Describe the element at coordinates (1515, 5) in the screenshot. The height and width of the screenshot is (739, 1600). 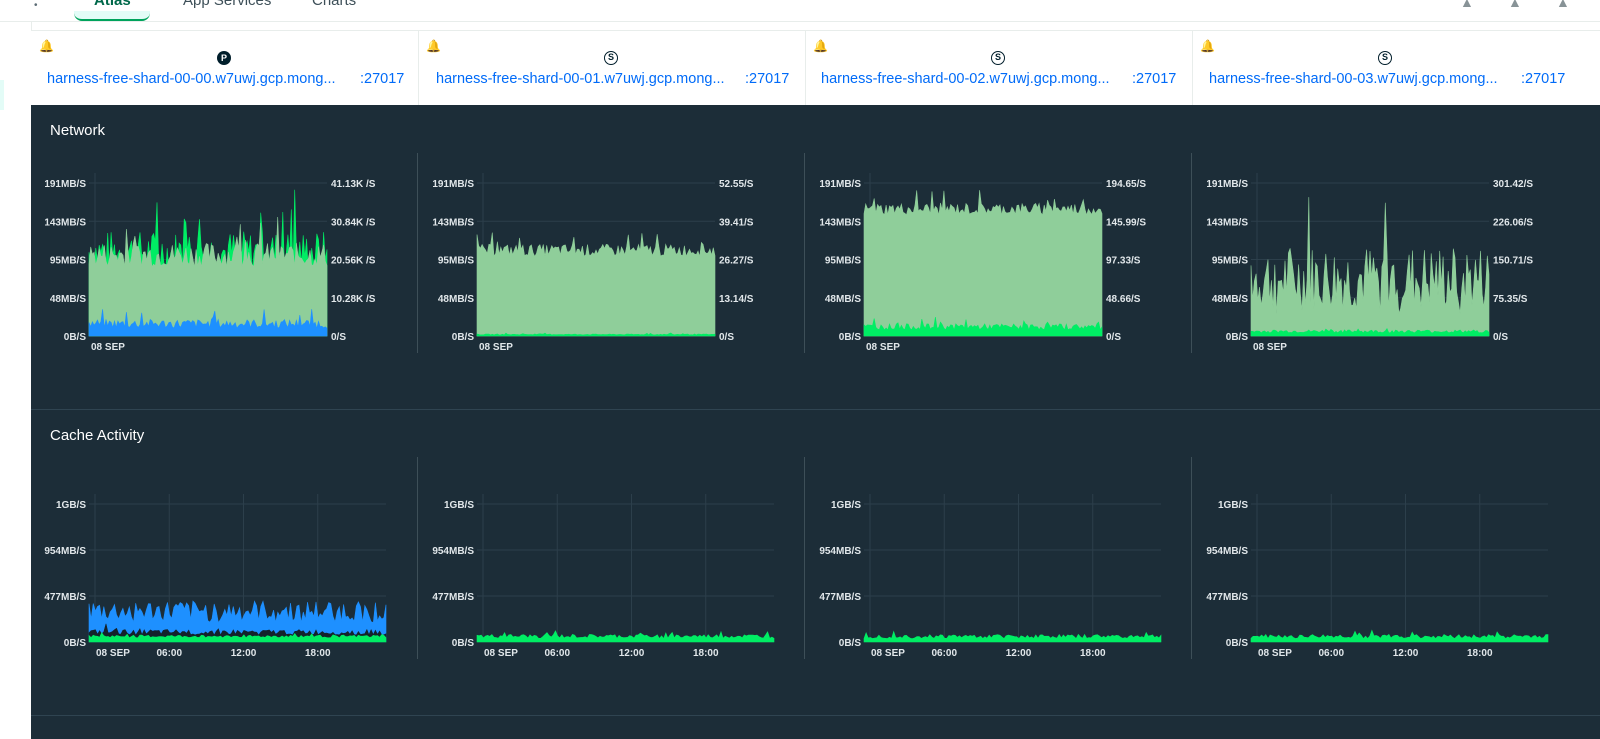
I see `activity-icon: ▲` at that location.